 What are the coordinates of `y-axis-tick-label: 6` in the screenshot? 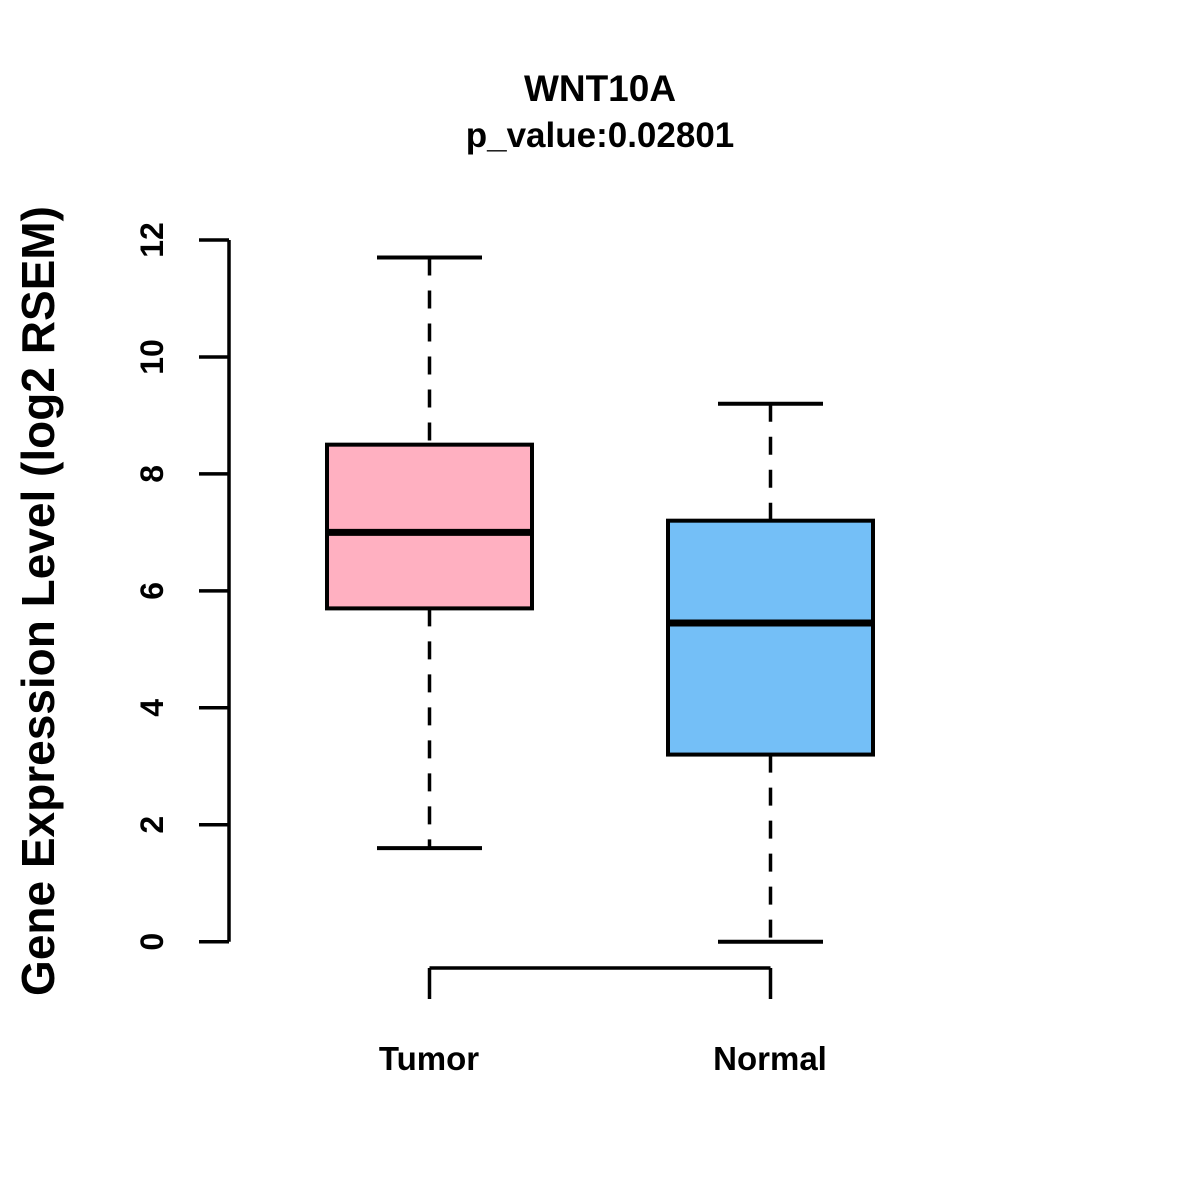 It's located at (152, 591).